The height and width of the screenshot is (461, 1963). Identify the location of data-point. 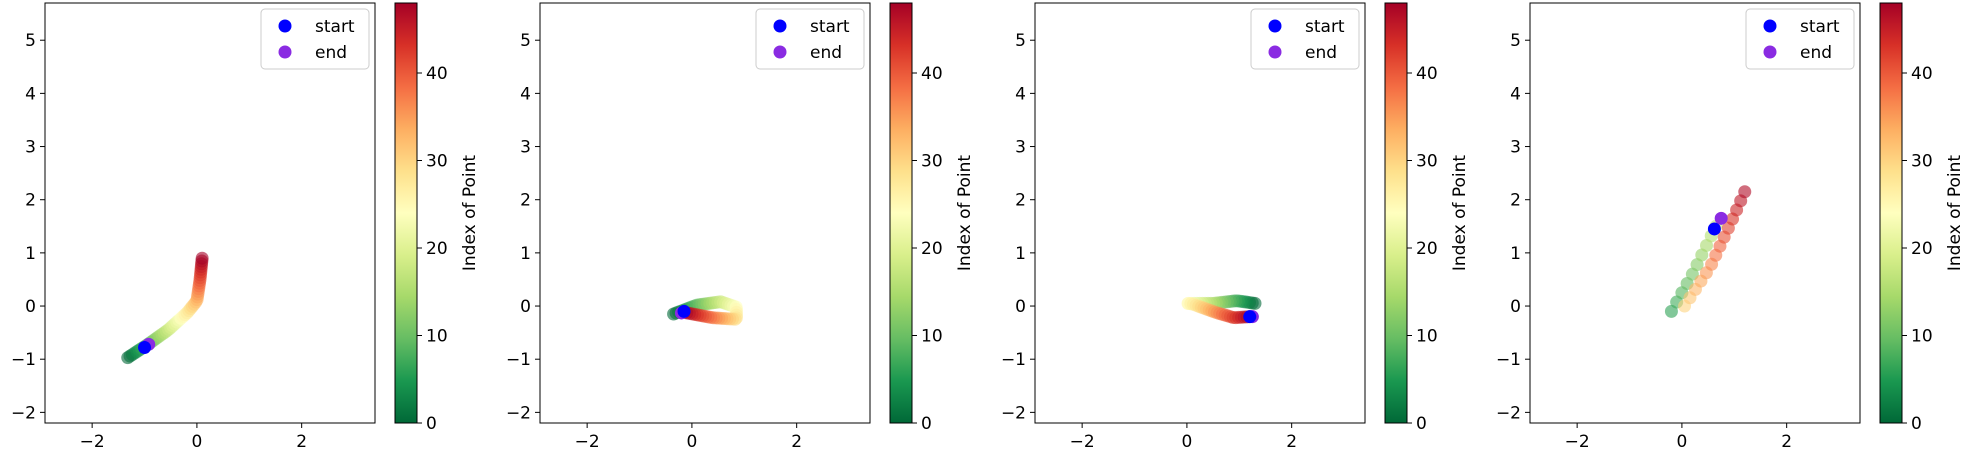
(1745, 192).